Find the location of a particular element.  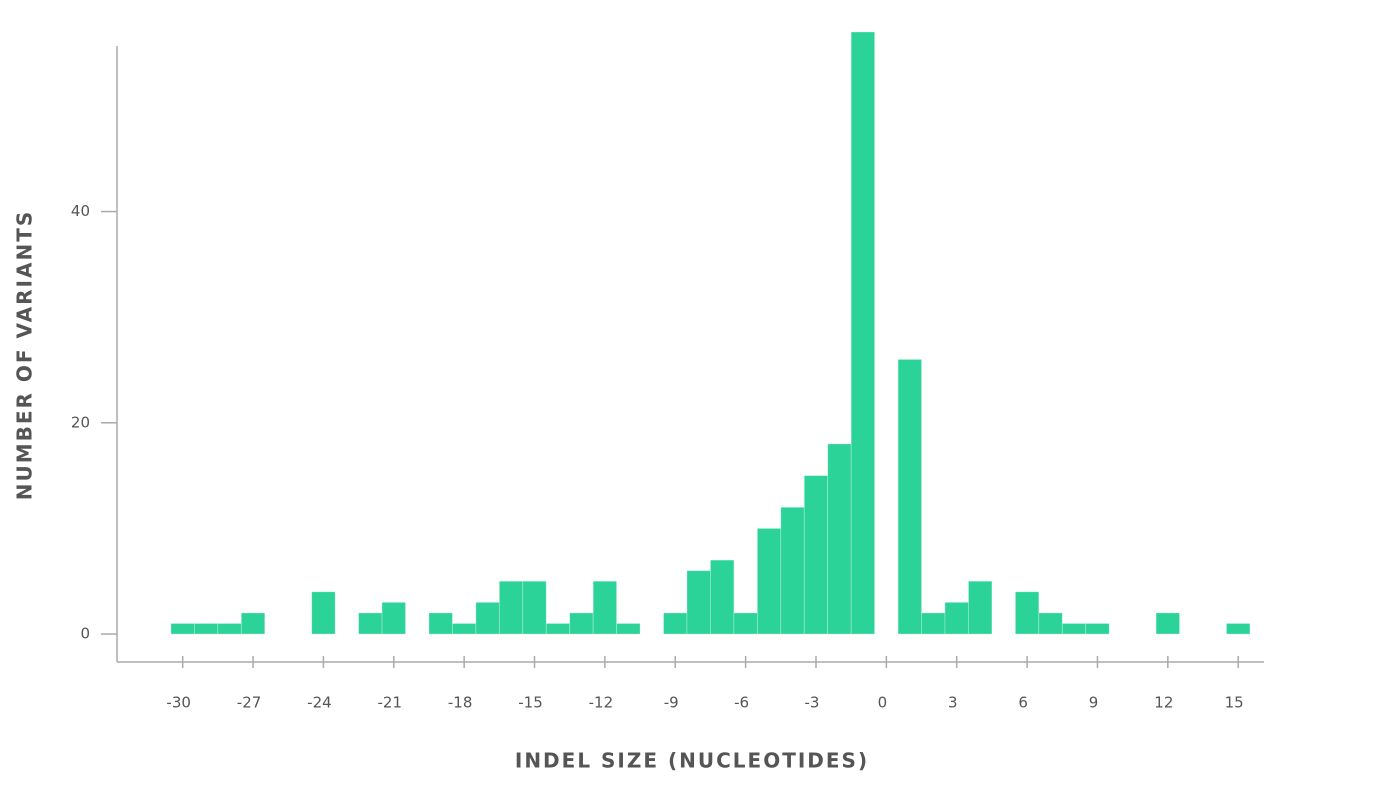

x-tick-label: -15 is located at coordinates (530, 703).